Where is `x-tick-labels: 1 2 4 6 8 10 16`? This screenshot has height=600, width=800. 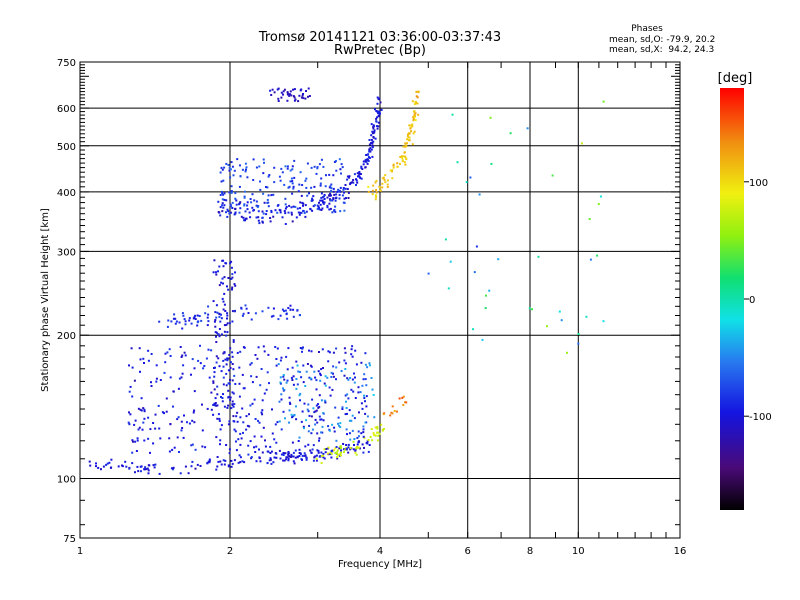 x-tick-labels: 1 2 4 6 8 10 16 is located at coordinates (382, 551).